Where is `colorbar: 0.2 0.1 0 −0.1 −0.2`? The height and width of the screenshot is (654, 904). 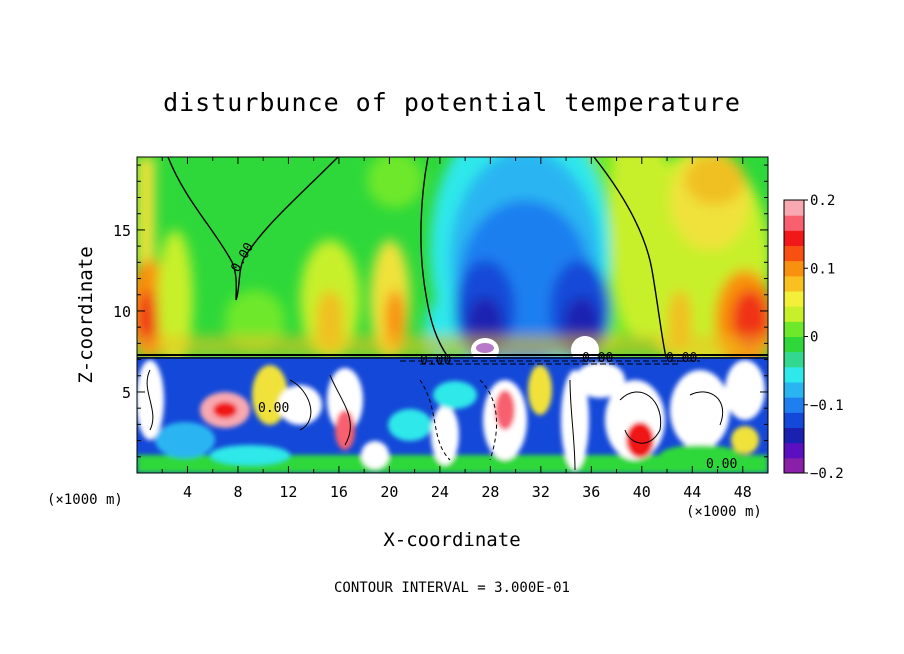 colorbar: 0.2 0.1 0 −0.1 −0.2 is located at coordinates (813, 337).